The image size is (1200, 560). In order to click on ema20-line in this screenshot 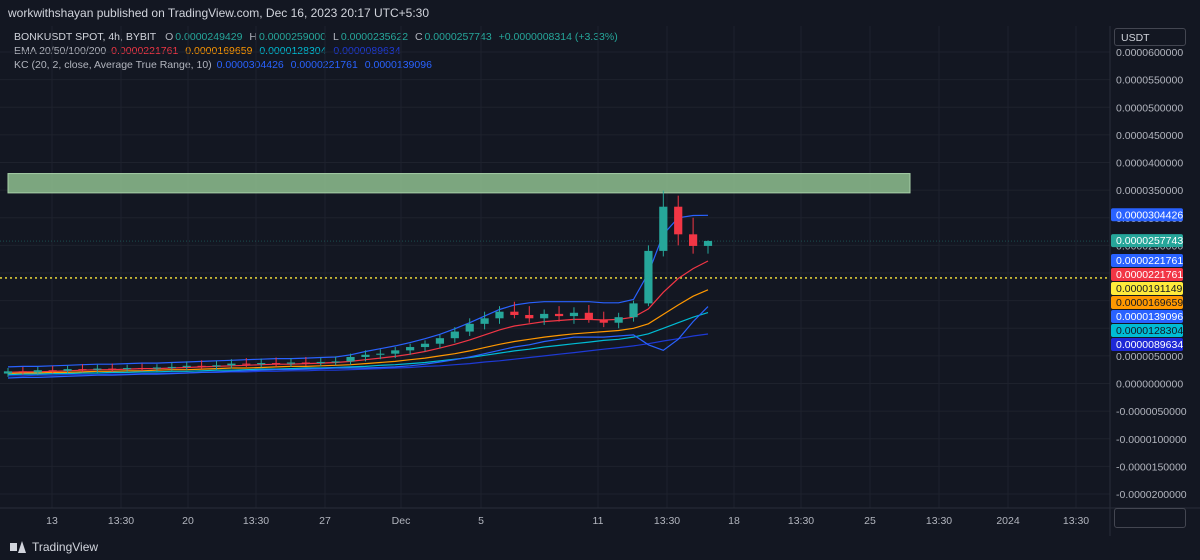, I will do `click(358, 316)`.